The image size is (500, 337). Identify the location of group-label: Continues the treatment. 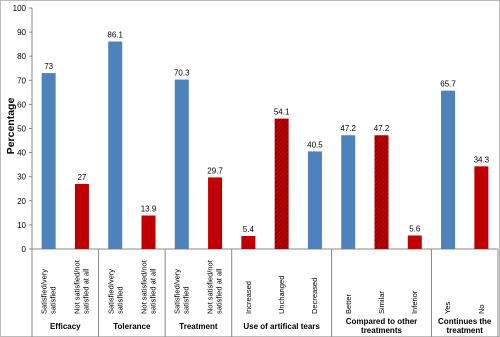
(465, 326).